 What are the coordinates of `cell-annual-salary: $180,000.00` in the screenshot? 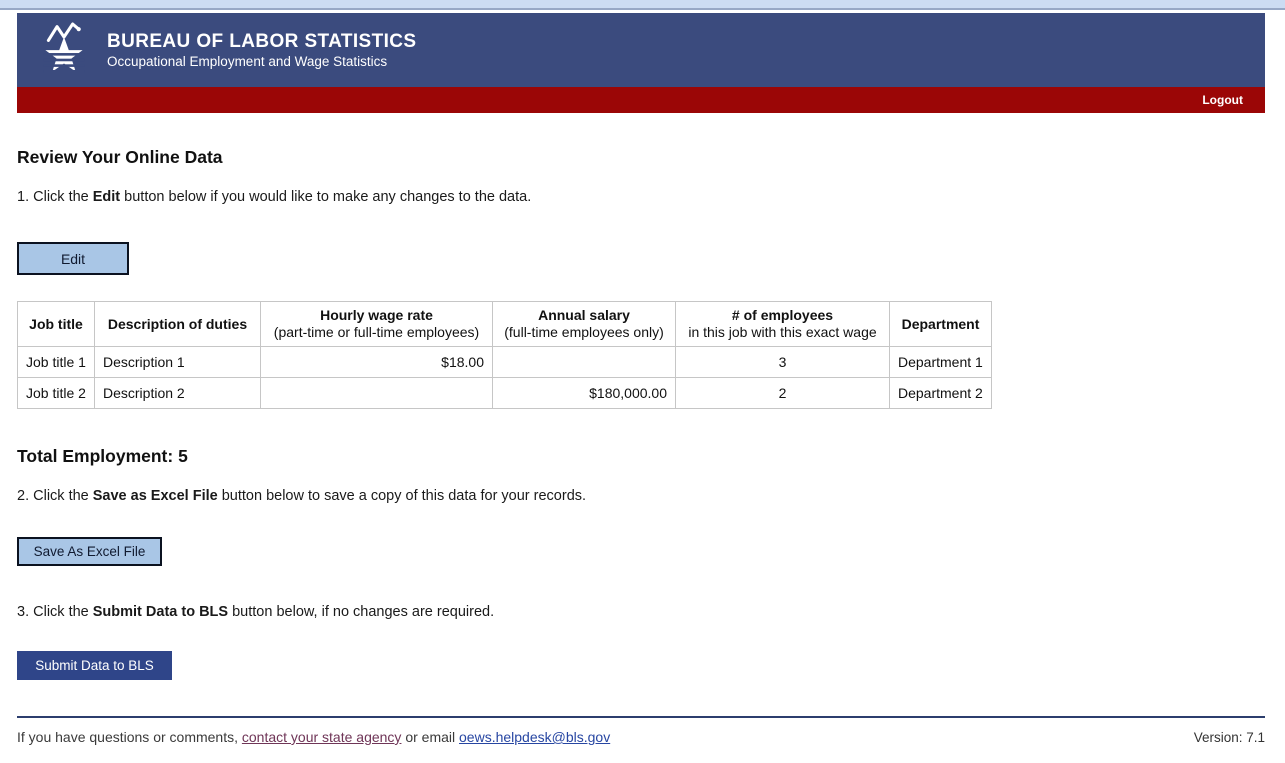 It's located at (584, 393).